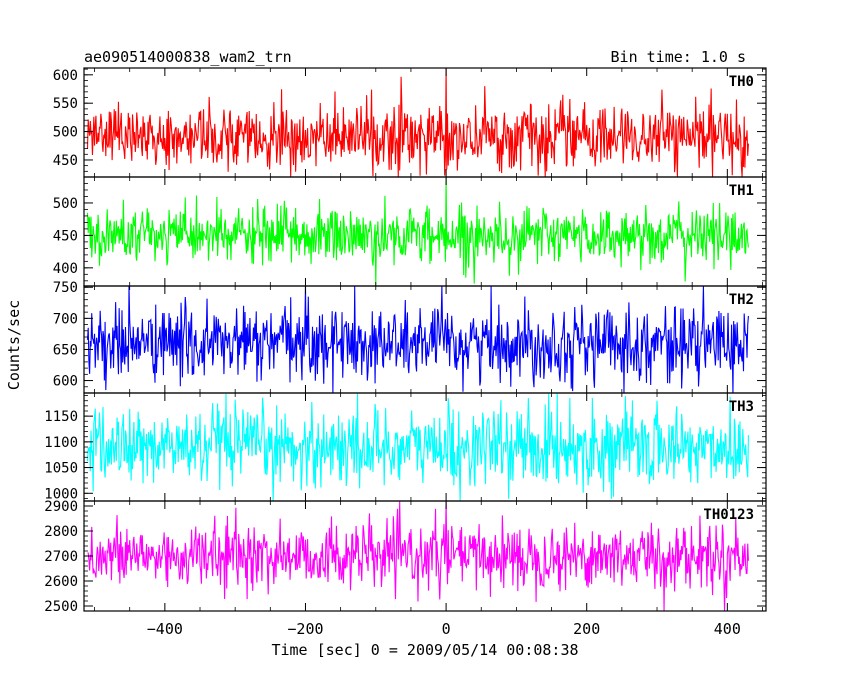 Image resolution: width=850 pixels, height=680 pixels. What do you see at coordinates (586, 629) in the screenshot?
I see `x-tick-label: 200` at bounding box center [586, 629].